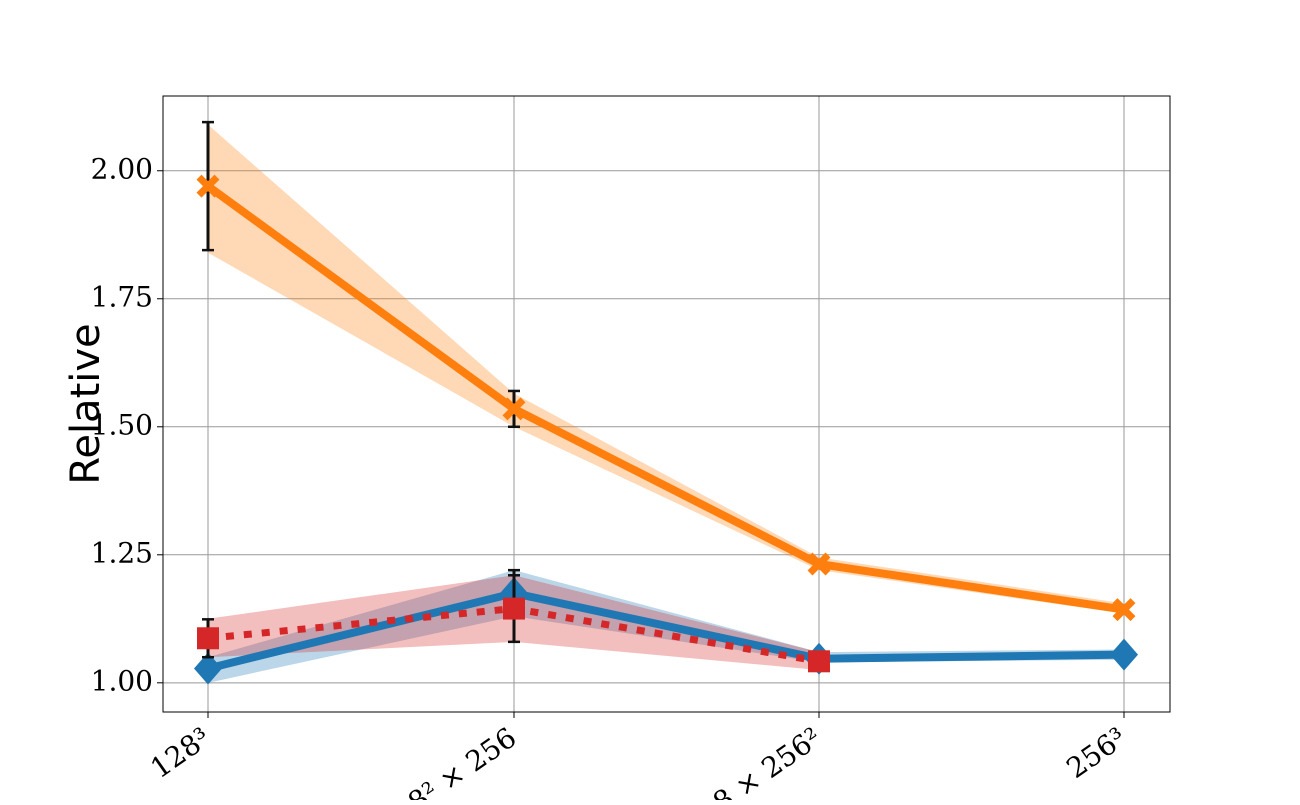 The width and height of the screenshot is (1300, 805). What do you see at coordinates (752, 760) in the screenshot?
I see `x-tick-label: 128 × 256²` at bounding box center [752, 760].